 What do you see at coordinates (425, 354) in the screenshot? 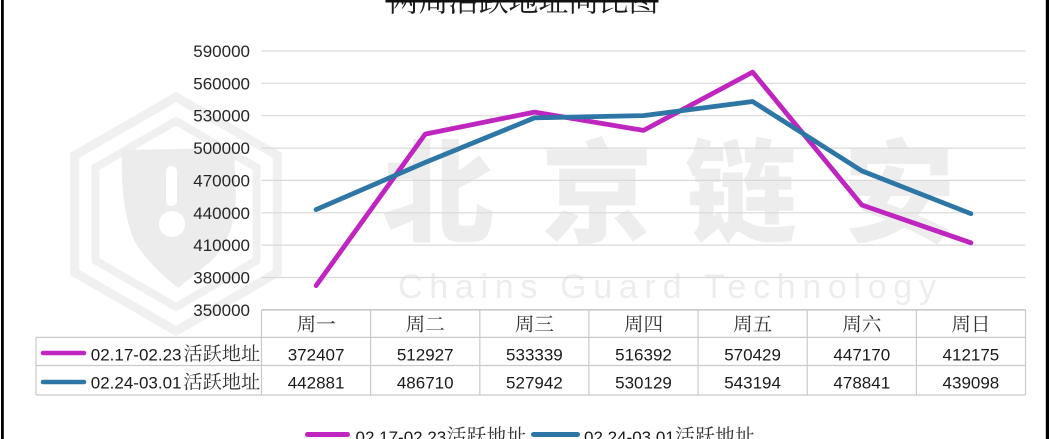
I see `svg-text: 512927` at bounding box center [425, 354].